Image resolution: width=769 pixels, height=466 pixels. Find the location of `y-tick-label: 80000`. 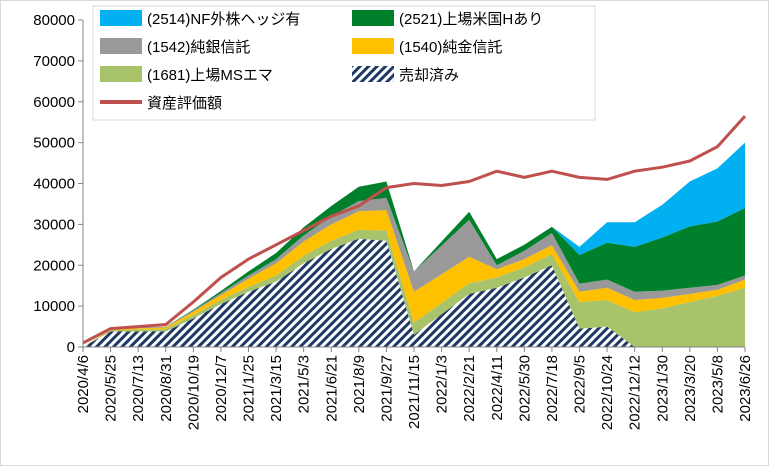

y-tick-label: 80000 is located at coordinates (54, 20).